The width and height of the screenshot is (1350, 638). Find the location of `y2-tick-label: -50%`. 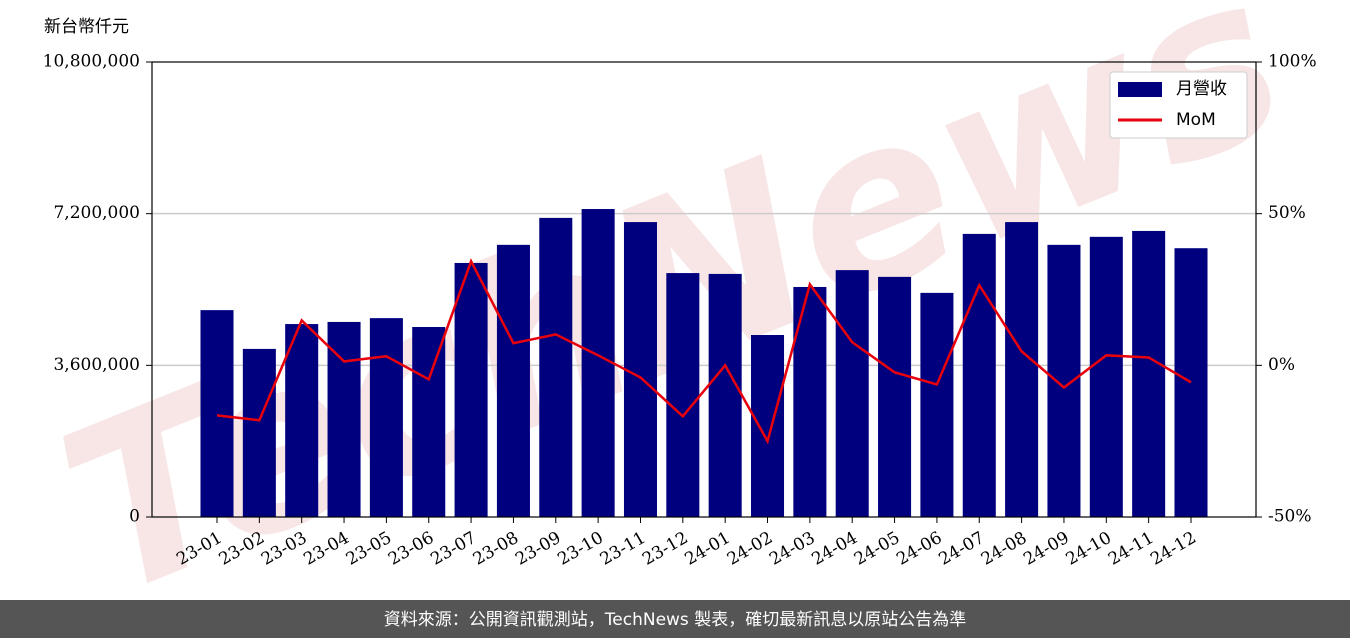

y2-tick-label: -50% is located at coordinates (1290, 517).